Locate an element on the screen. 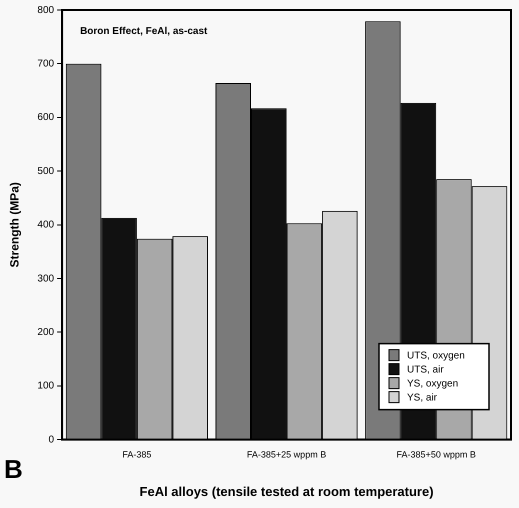  legend-label: UTS, oxygen is located at coordinates (436, 356).